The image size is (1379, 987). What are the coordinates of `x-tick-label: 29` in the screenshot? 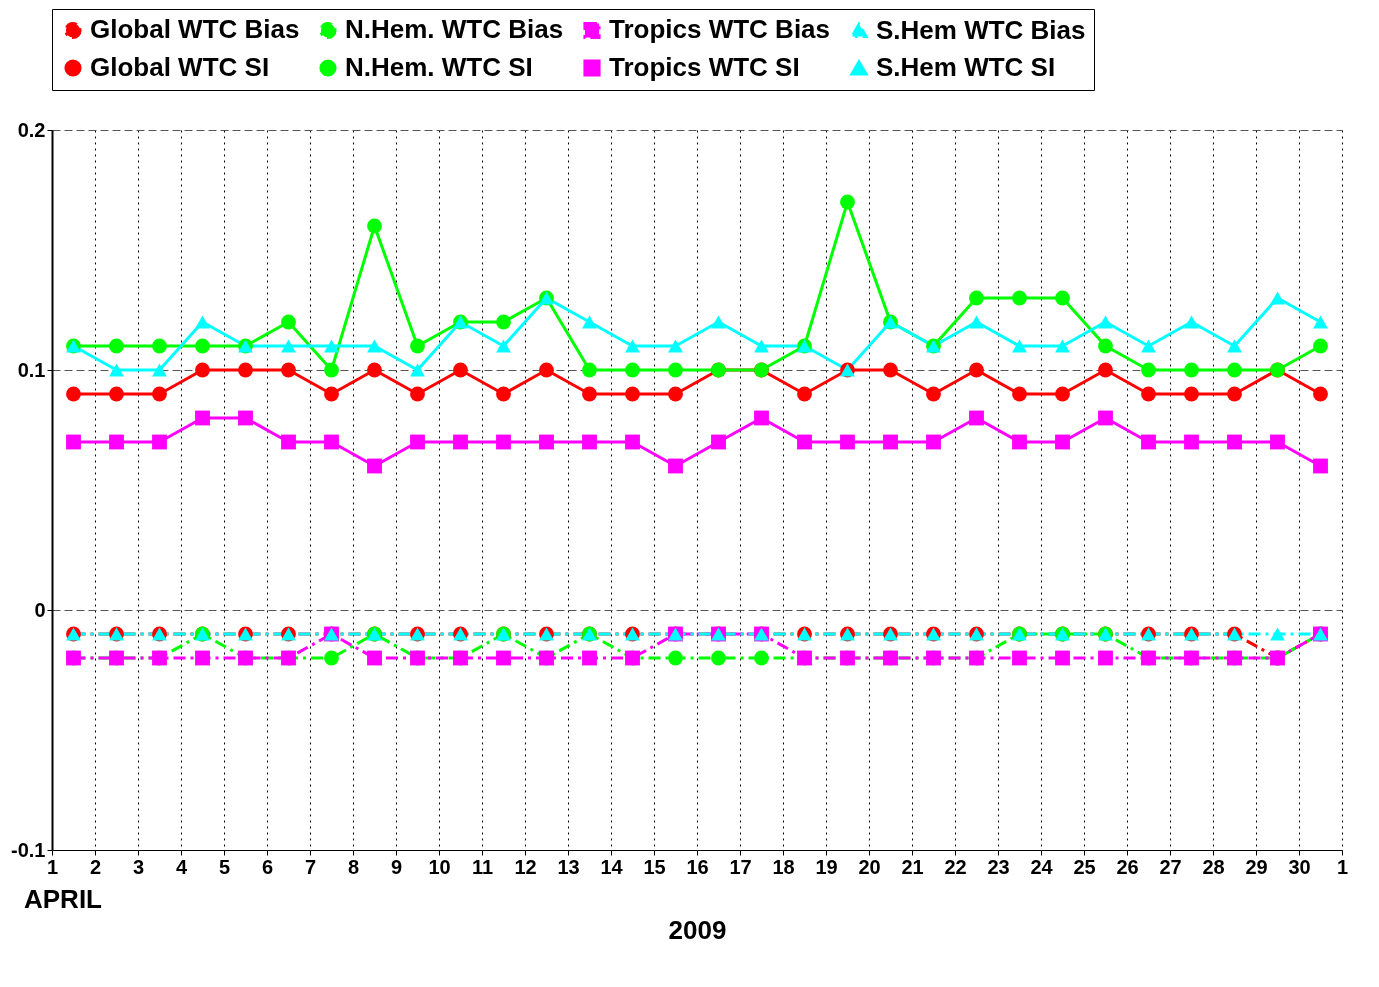 It's located at (1256, 866).